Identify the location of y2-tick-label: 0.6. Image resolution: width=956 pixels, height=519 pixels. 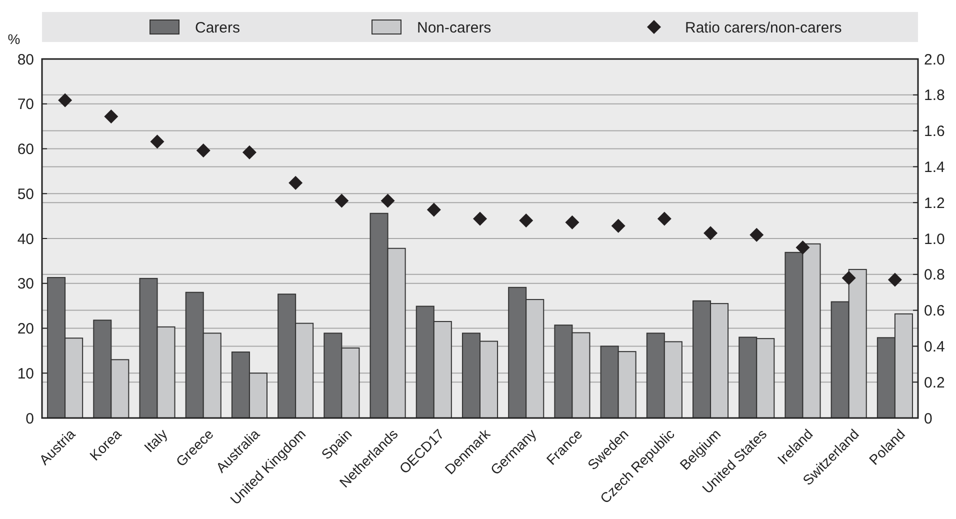
(934, 311).